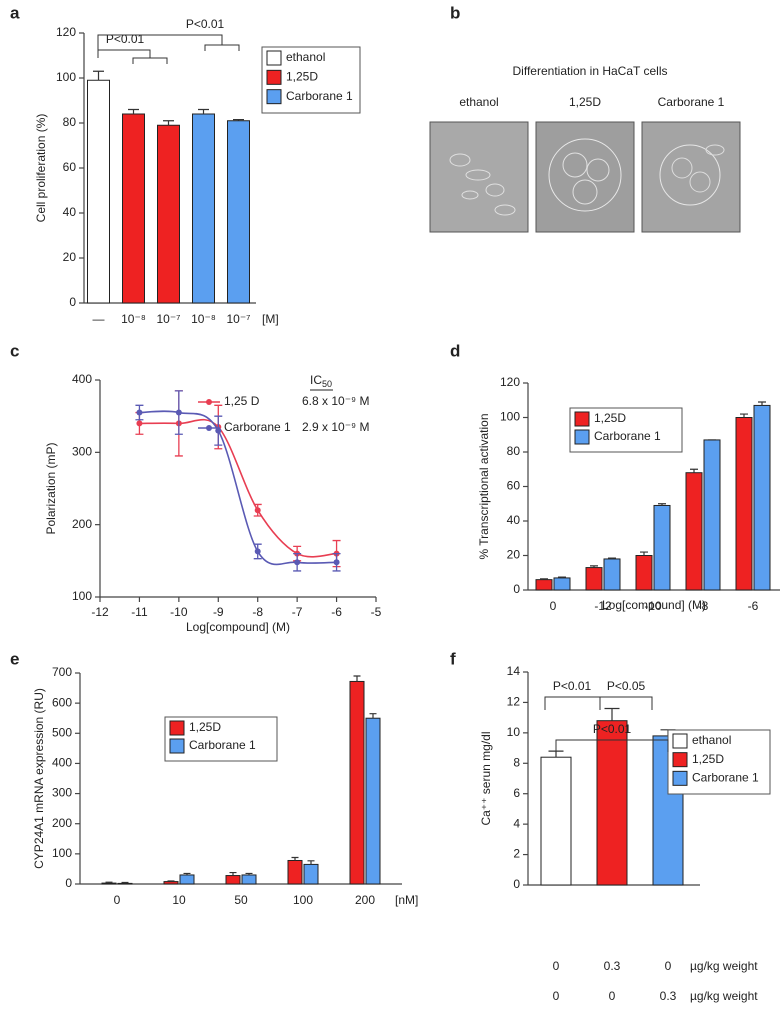 This screenshot has height=1013, width=784. Describe the element at coordinates (270, 319) in the screenshot. I see `x-unit: [M]` at that location.